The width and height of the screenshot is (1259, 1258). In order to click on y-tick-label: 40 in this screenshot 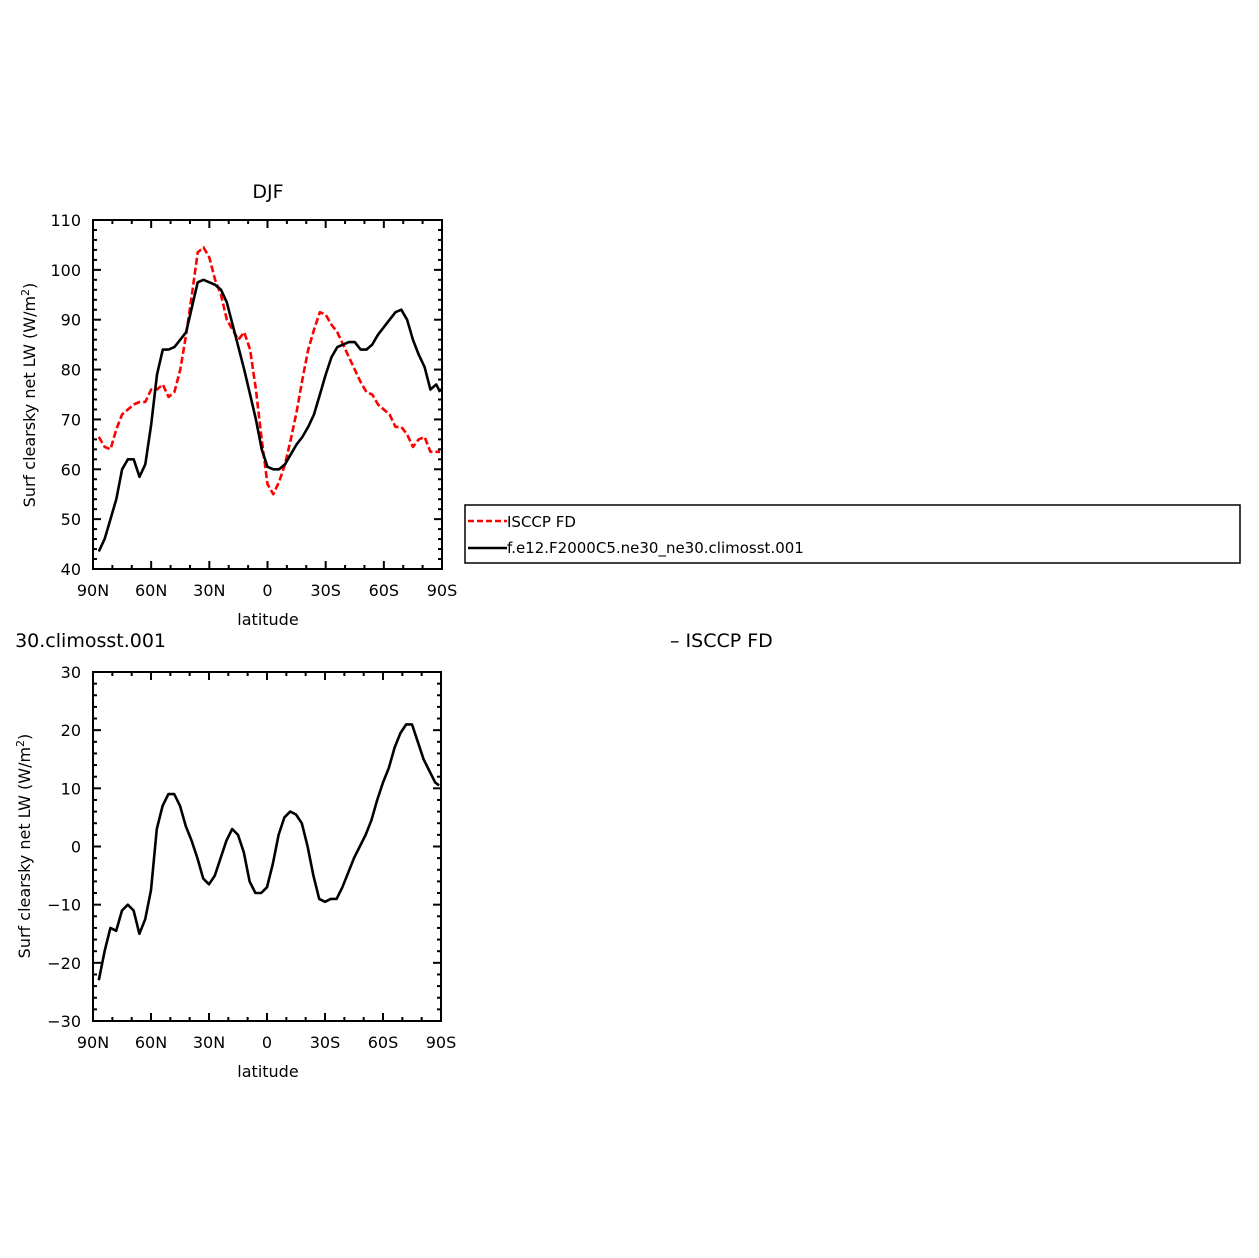, I will do `click(71, 569)`.